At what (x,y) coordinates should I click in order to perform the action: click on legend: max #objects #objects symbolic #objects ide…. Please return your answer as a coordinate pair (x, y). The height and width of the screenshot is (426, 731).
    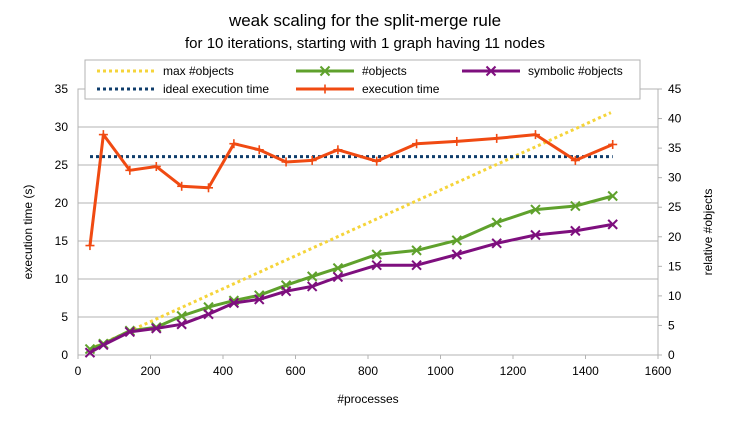
    Looking at the image, I should click on (362, 79).